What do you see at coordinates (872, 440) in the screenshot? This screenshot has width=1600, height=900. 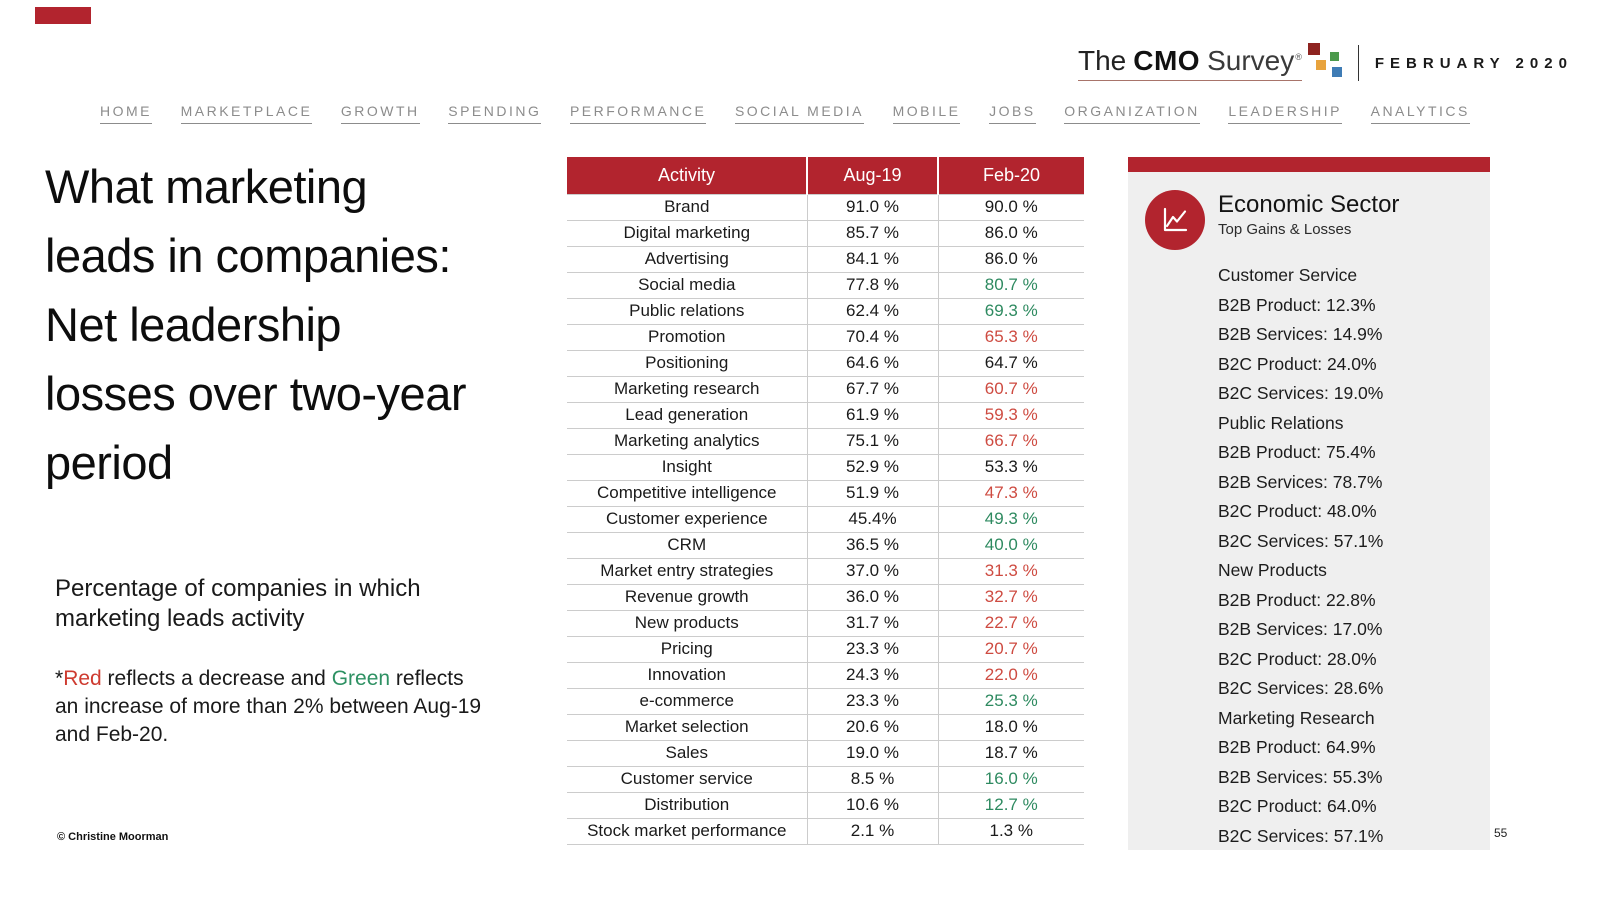 I see `aug19-cell: 75.1 %` at bounding box center [872, 440].